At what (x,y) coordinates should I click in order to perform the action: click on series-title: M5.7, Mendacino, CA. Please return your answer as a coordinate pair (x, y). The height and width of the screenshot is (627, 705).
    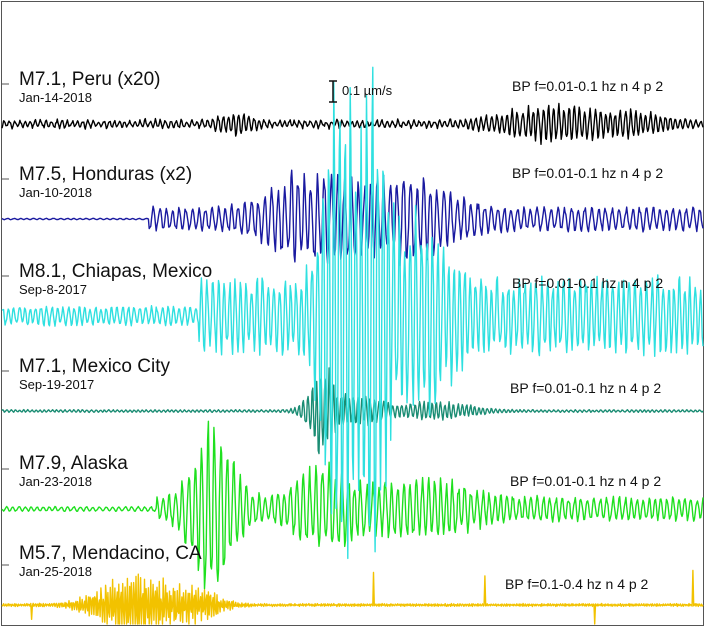
    Looking at the image, I should click on (110, 553).